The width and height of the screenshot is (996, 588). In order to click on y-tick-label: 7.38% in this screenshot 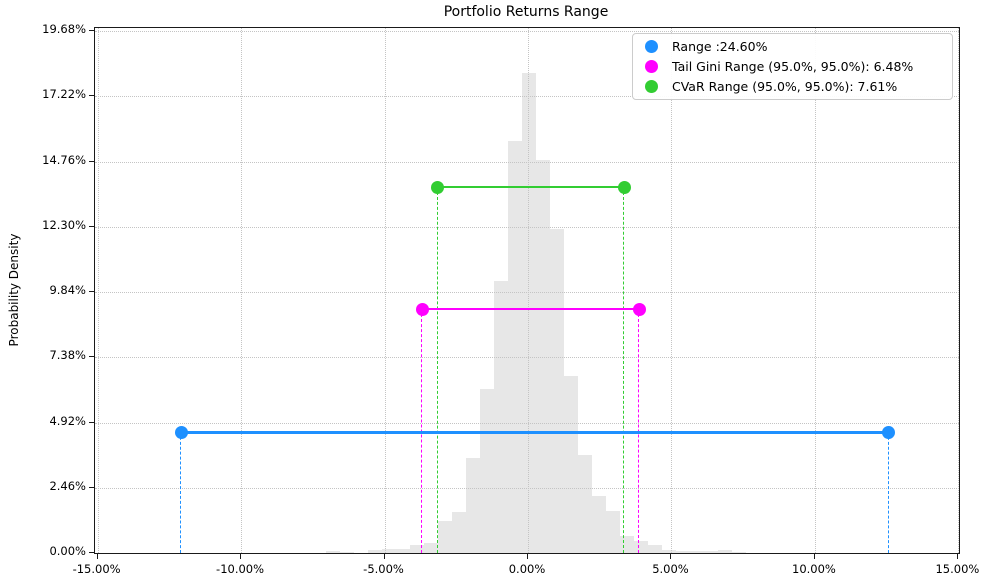, I will do `click(67, 355)`.